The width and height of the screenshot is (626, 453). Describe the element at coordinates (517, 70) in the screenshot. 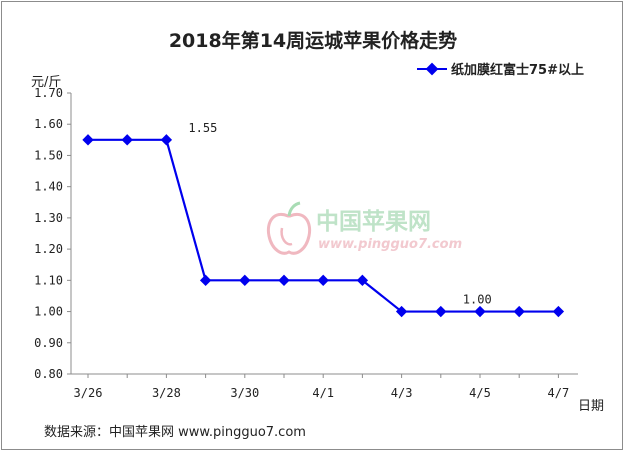

I see `legend-label: 纸加膜红富士75#以上` at that location.